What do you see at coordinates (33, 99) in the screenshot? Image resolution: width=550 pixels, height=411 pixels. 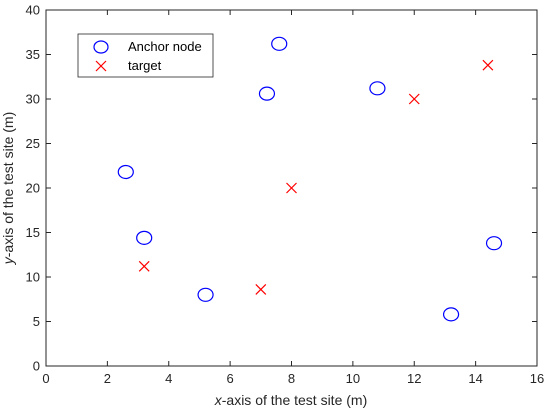 I see `y-tick-label: 30` at bounding box center [33, 99].